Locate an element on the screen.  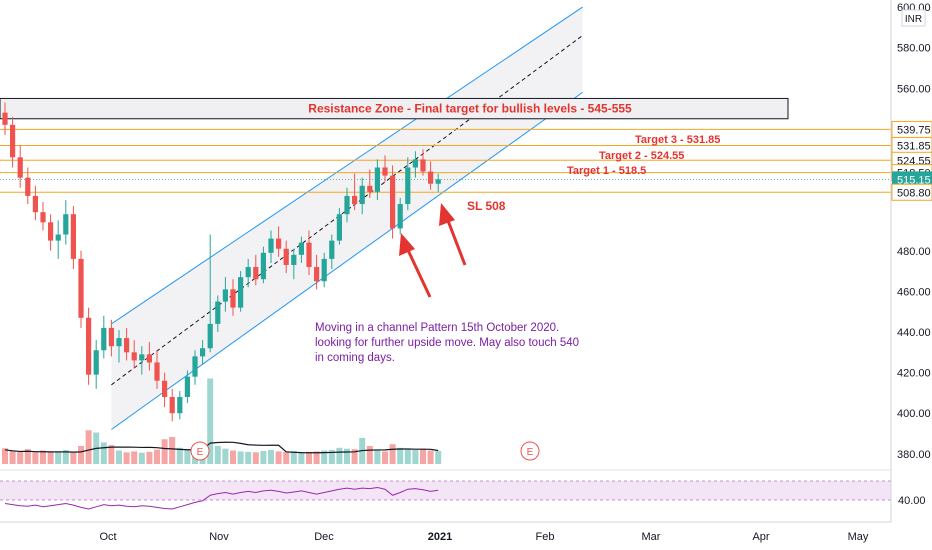
resistance-zone-box is located at coordinates (394, 108).